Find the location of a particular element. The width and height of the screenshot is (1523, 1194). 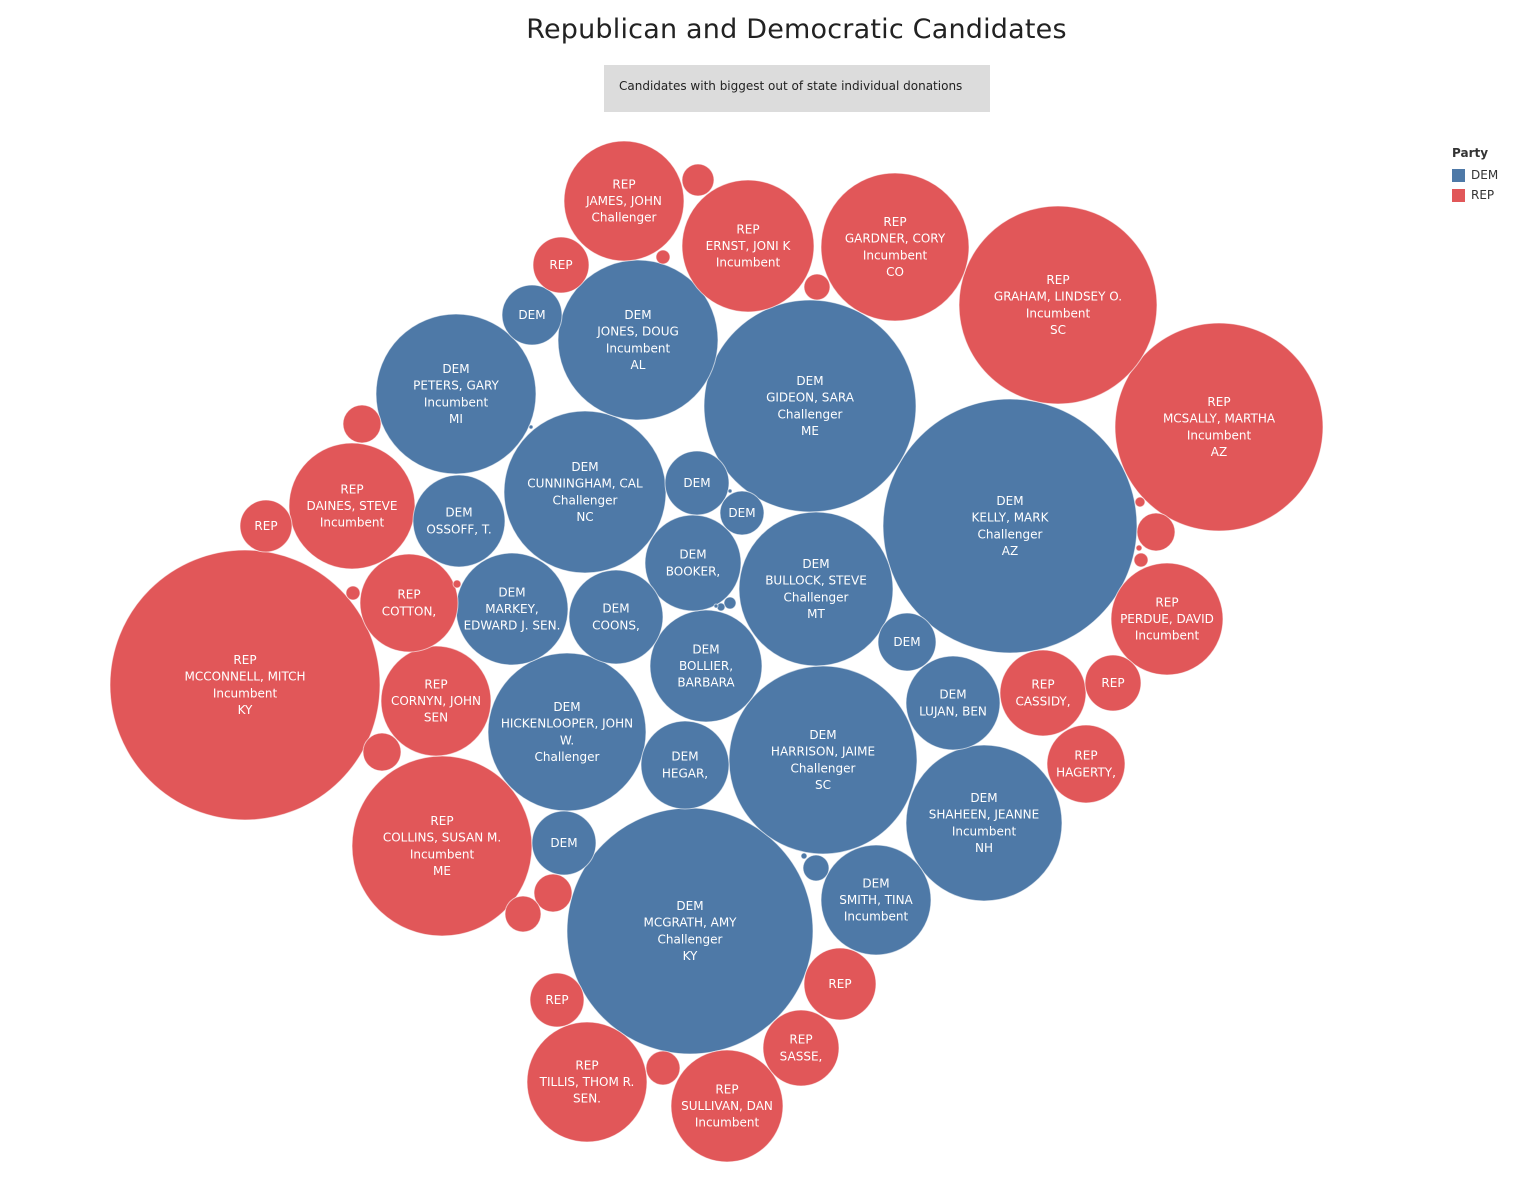

bubble-rep: REP CASSIDY, is located at coordinates (1043, 693).